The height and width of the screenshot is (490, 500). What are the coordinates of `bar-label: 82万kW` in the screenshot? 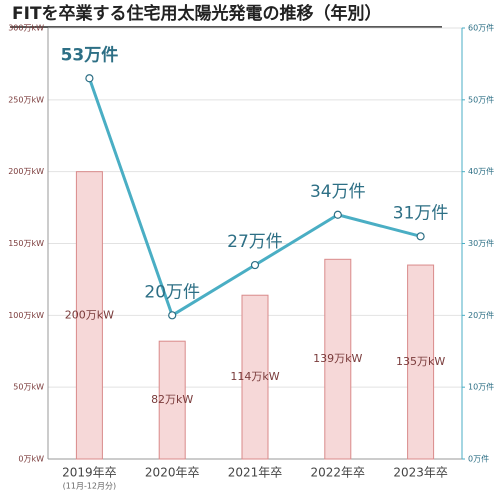 It's located at (172, 399).